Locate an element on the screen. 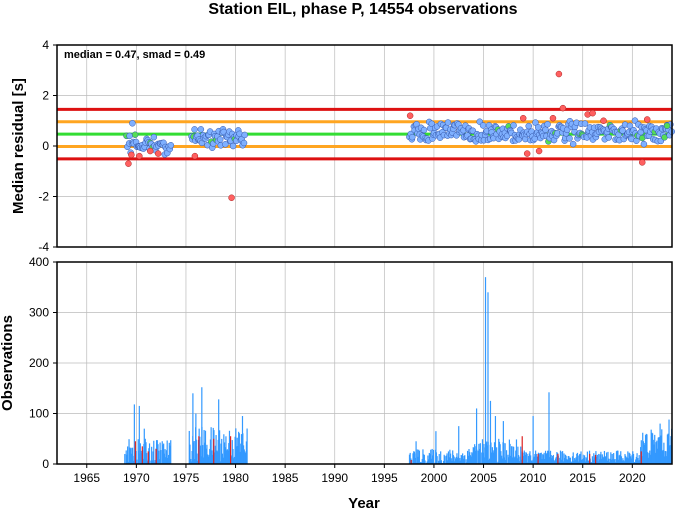  year-x-axis-label: Year is located at coordinates (364, 503).